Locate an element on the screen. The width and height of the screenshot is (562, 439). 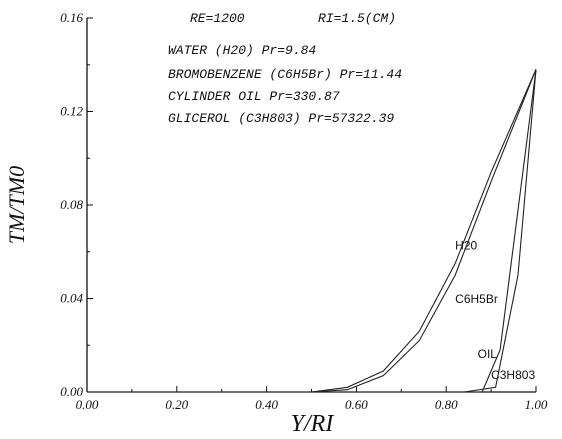
x-tick-label: 1.00 is located at coordinates (536, 404).